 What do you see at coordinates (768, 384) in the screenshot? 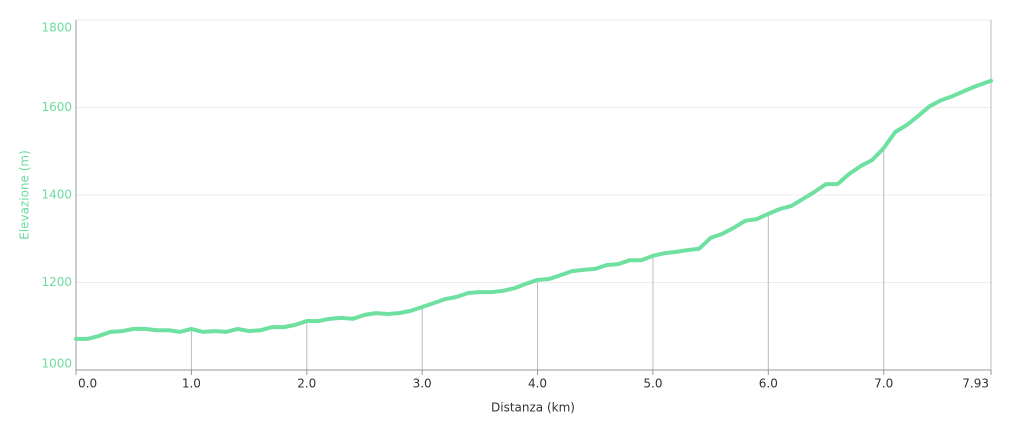
I see `x-tick-label: 6.0` at bounding box center [768, 384].